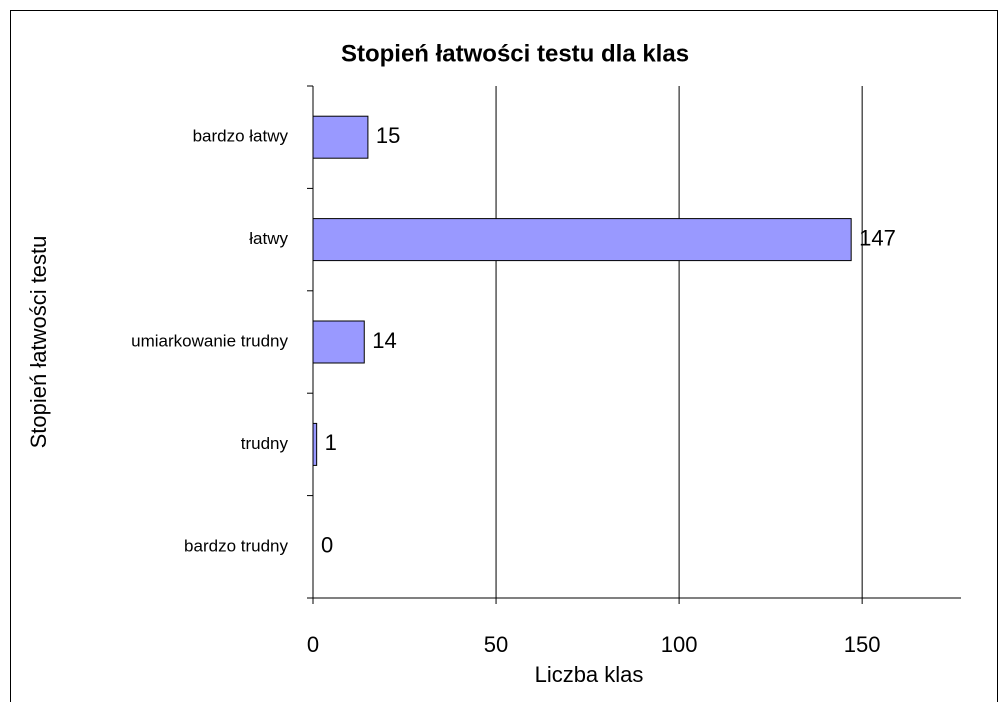 Image resolution: width=1002 pixels, height=702 pixels. What do you see at coordinates (331, 442) in the screenshot?
I see `value-label: 1` at bounding box center [331, 442].